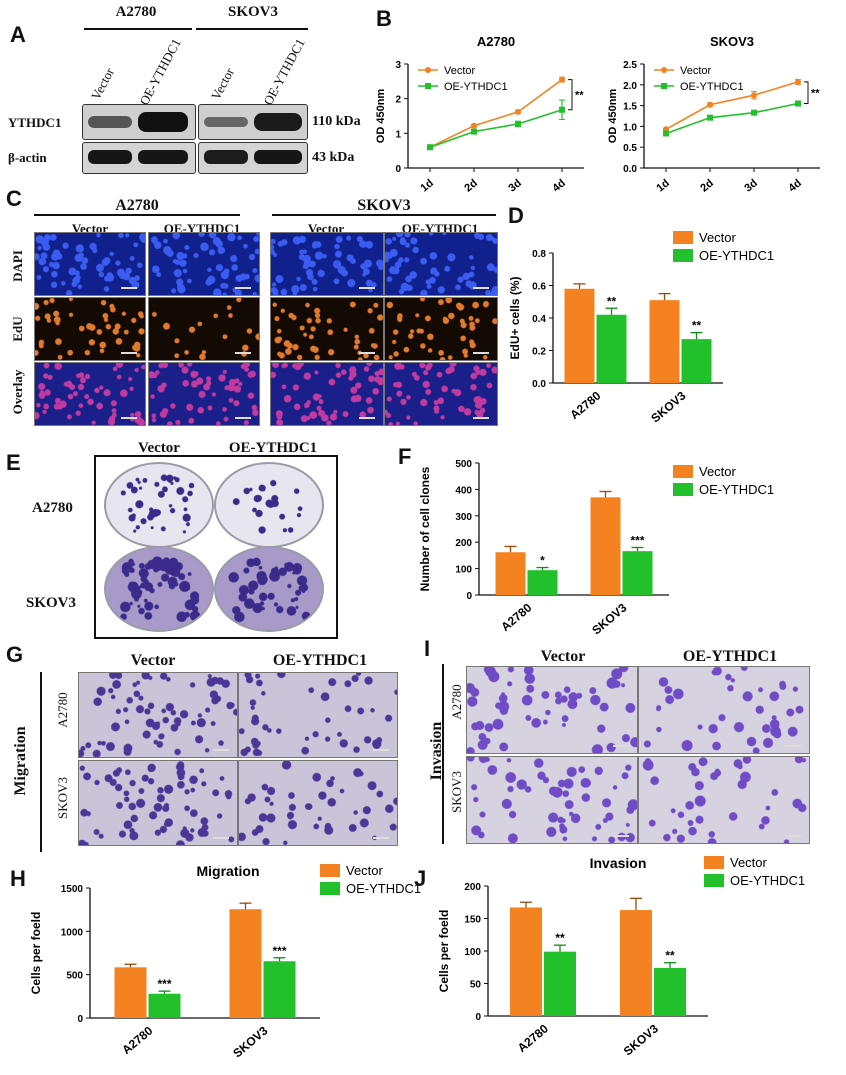  What do you see at coordinates (425, 528) in the screenshot?
I see `y-axis-label: Number of cell clones` at bounding box center [425, 528].